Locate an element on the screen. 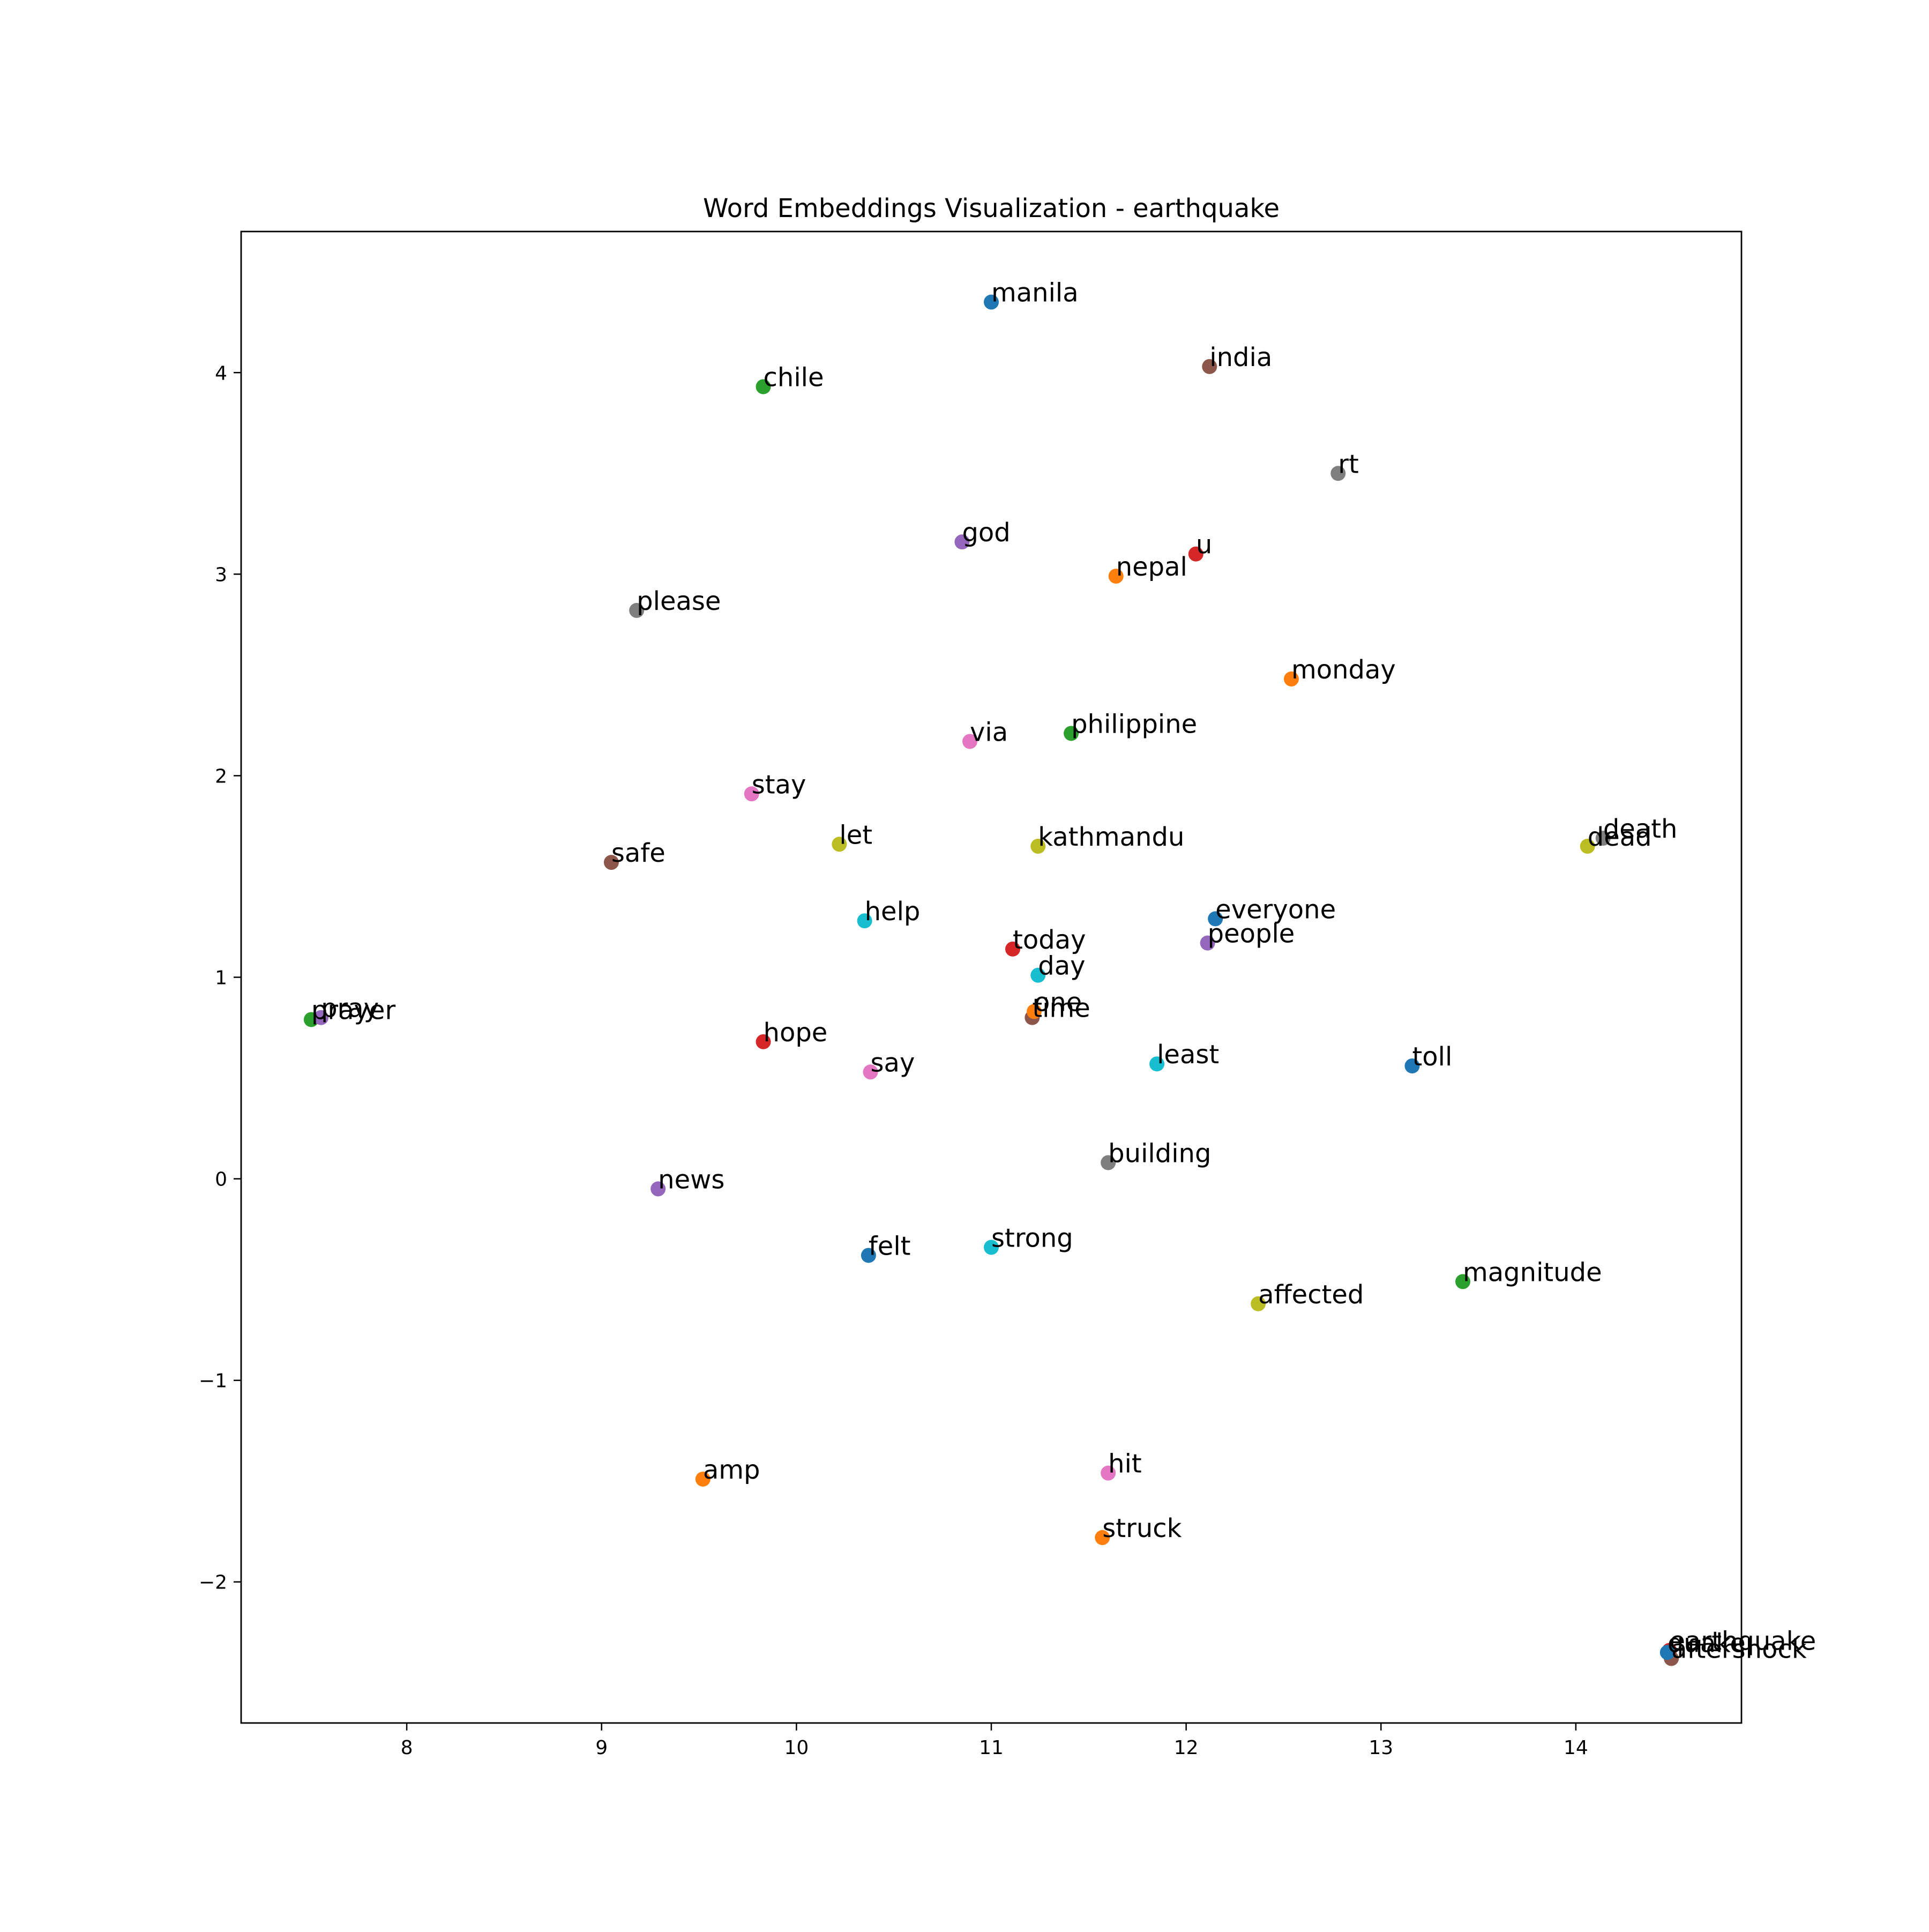 The image size is (1929, 1932). data-point-safe is located at coordinates (611, 862).